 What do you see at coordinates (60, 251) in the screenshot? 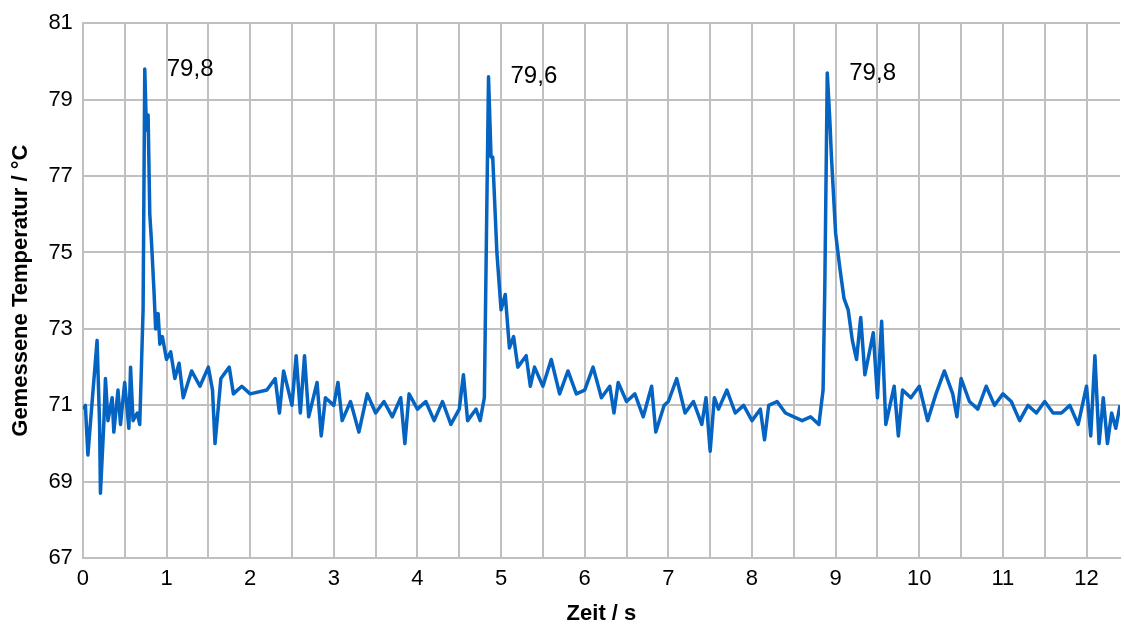
I see `y-tick-label: 75` at bounding box center [60, 251].